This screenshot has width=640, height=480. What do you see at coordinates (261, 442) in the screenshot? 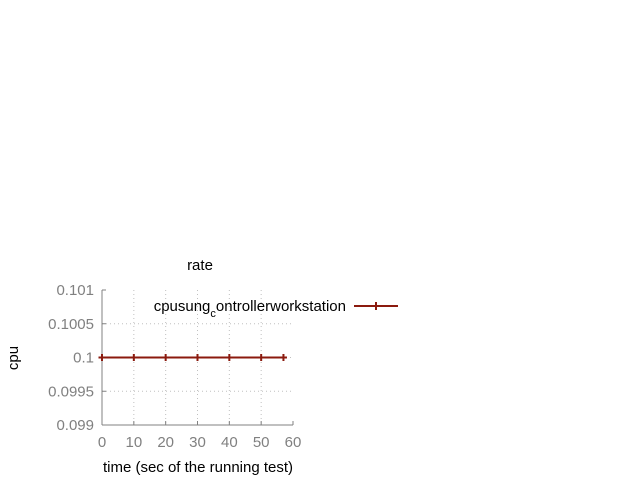
I see `x-tick-label: 50` at bounding box center [261, 442].